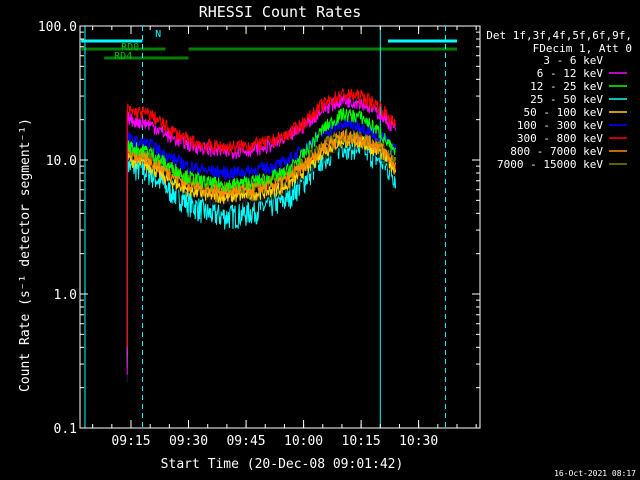  I want to click on x-tick-label: 09:45, so click(245, 441).